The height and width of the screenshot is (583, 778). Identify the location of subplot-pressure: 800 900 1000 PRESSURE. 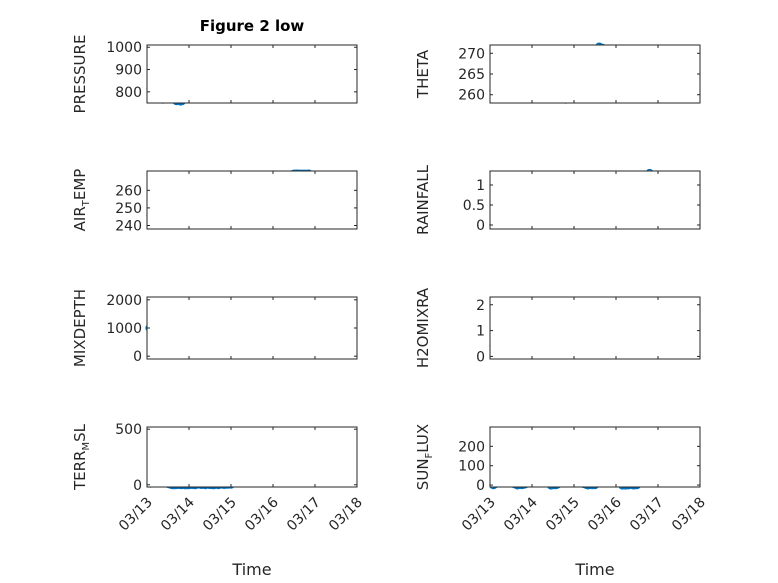
(214, 74).